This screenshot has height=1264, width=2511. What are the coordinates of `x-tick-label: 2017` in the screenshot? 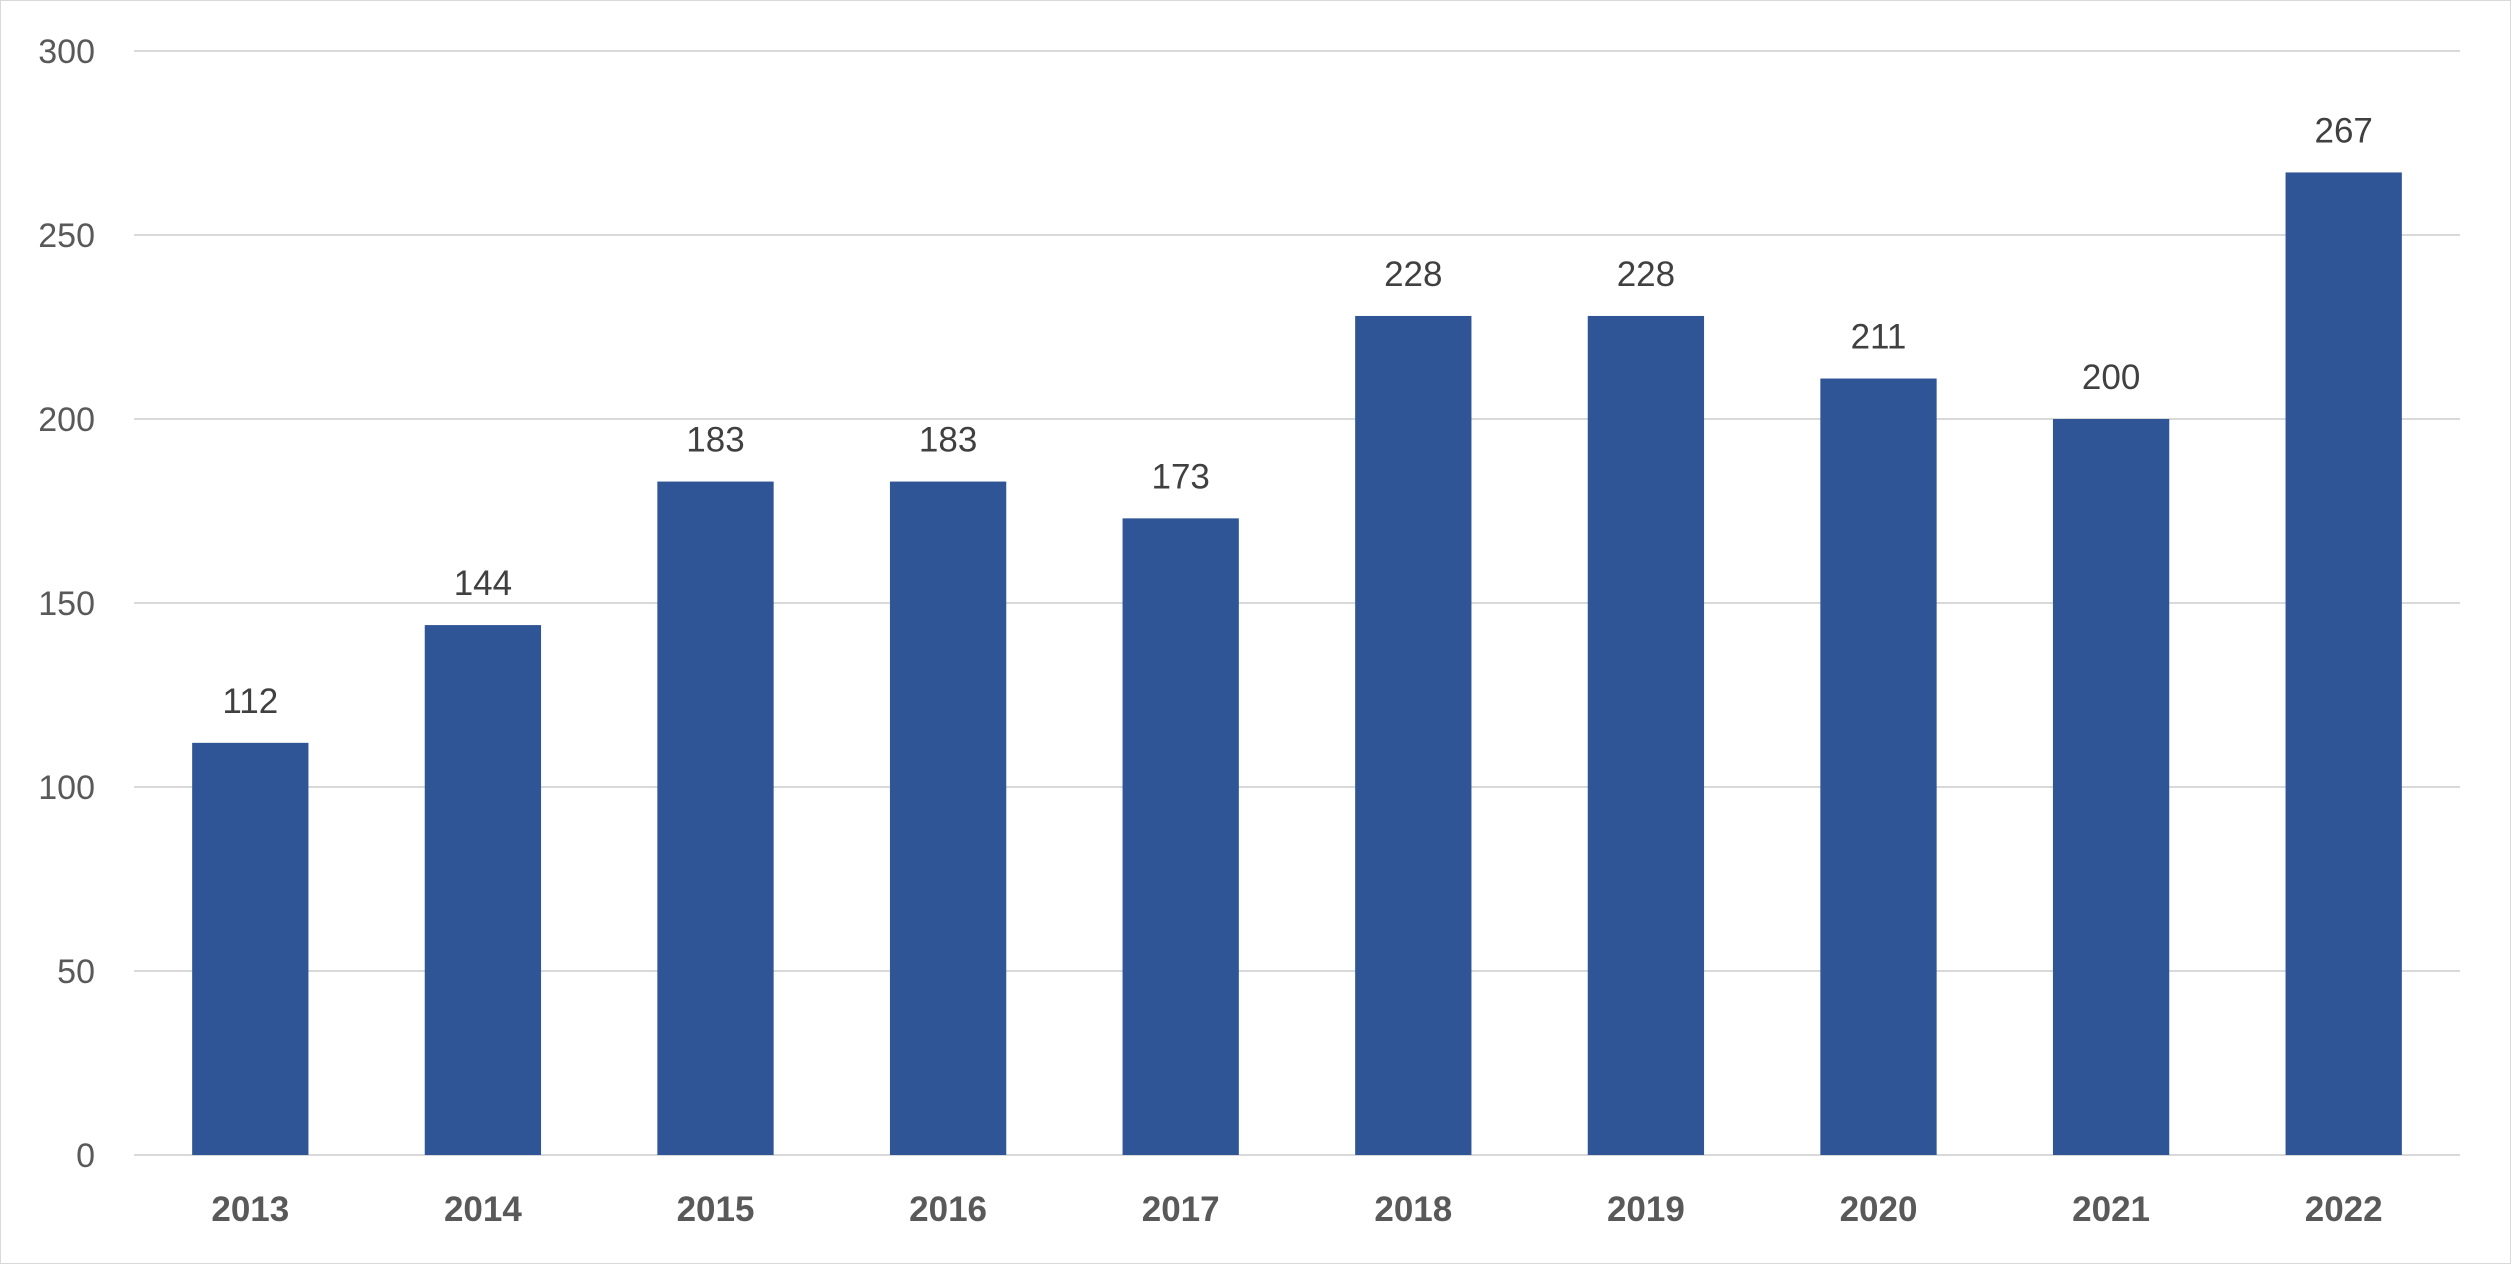 It's located at (1181, 1209).